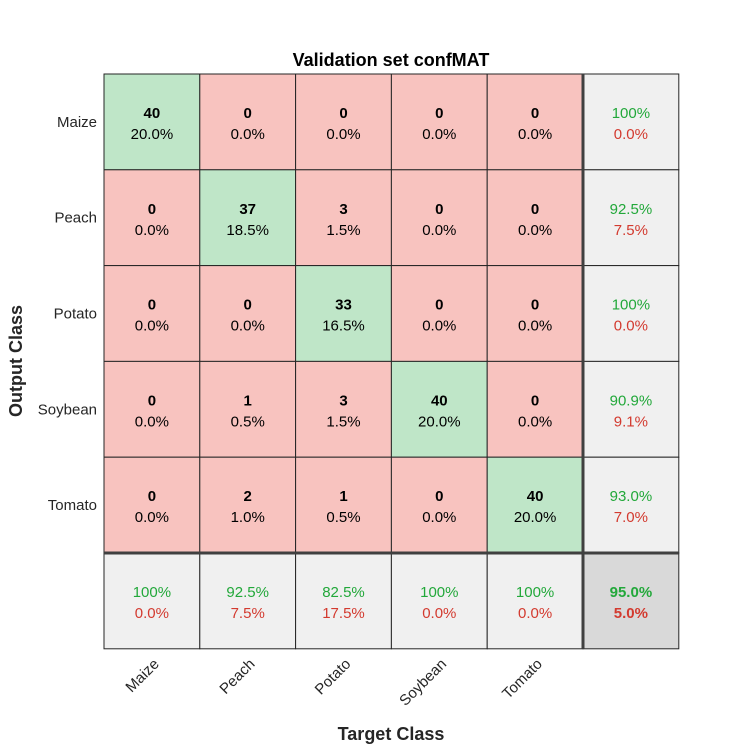  What do you see at coordinates (142, 676) in the screenshot?
I see `x-tick-label: Maize` at bounding box center [142, 676].